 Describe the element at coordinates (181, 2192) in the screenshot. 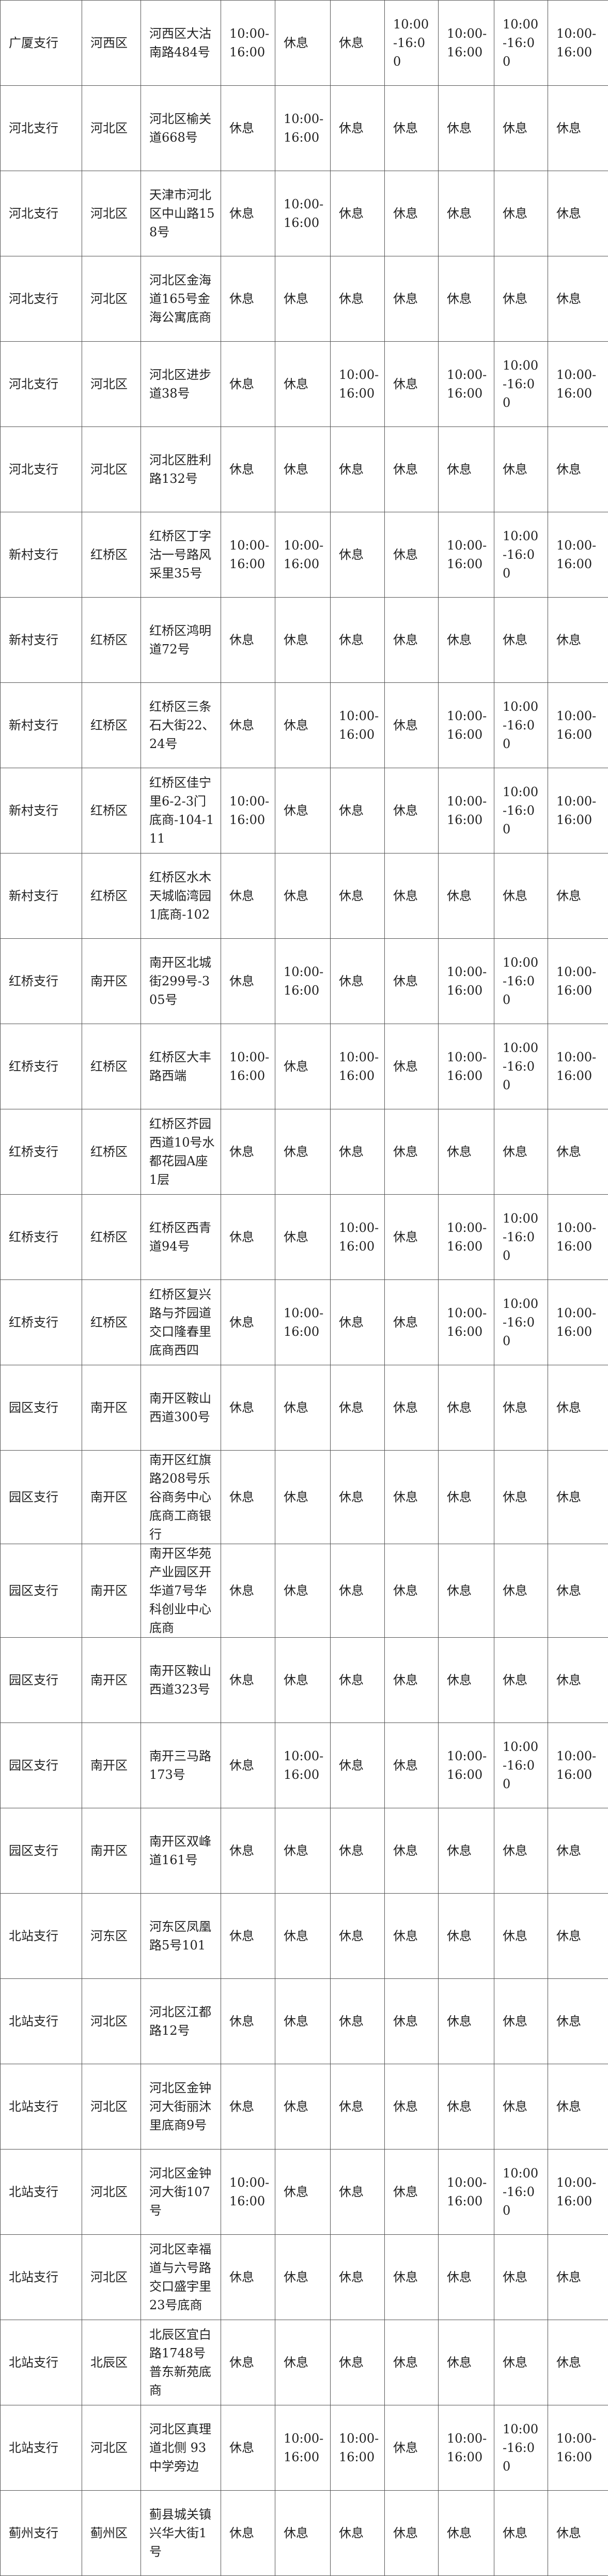

I see `address: 河北区金钟河大街107号` at that location.